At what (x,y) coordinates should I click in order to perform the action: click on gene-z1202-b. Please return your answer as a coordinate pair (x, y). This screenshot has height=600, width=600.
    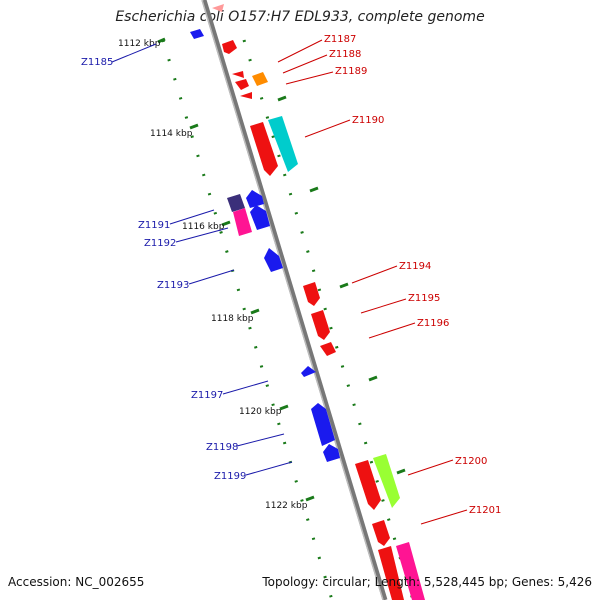
    Looking at the image, I should click on (410, 571).